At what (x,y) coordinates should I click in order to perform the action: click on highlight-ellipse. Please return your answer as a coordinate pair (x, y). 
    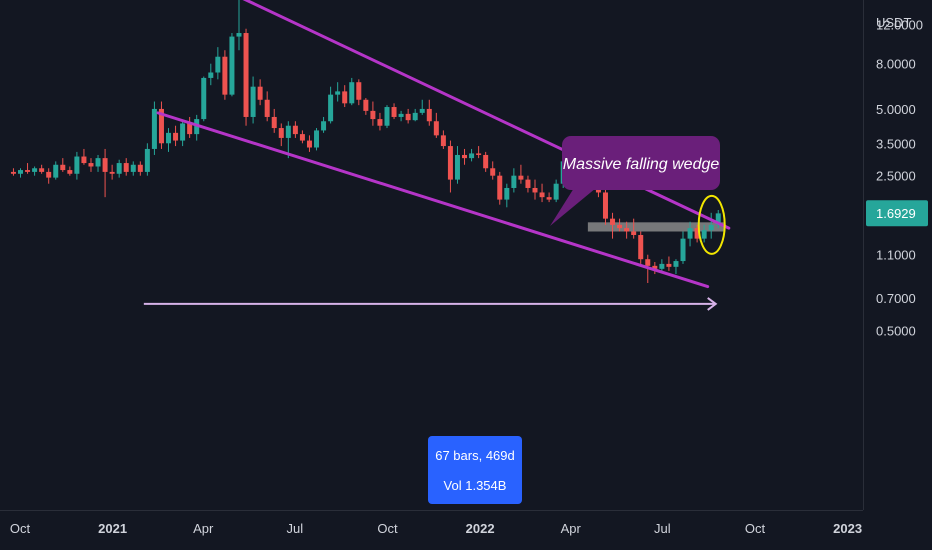
    Looking at the image, I should click on (711, 224).